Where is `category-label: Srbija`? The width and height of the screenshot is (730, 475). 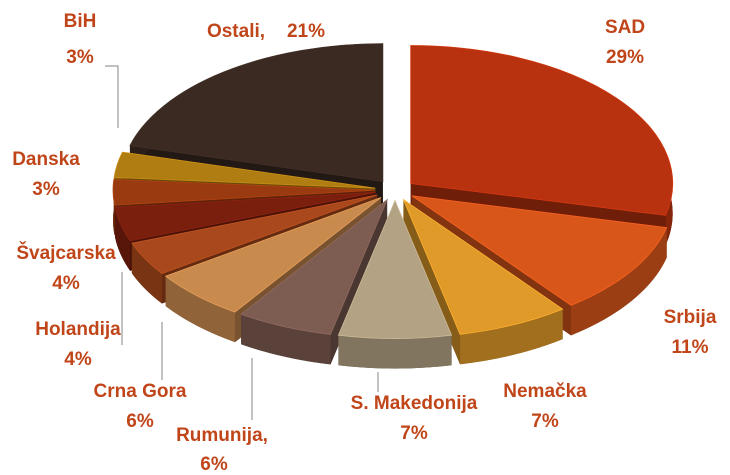
category-label: Srbija is located at coordinates (690, 317).